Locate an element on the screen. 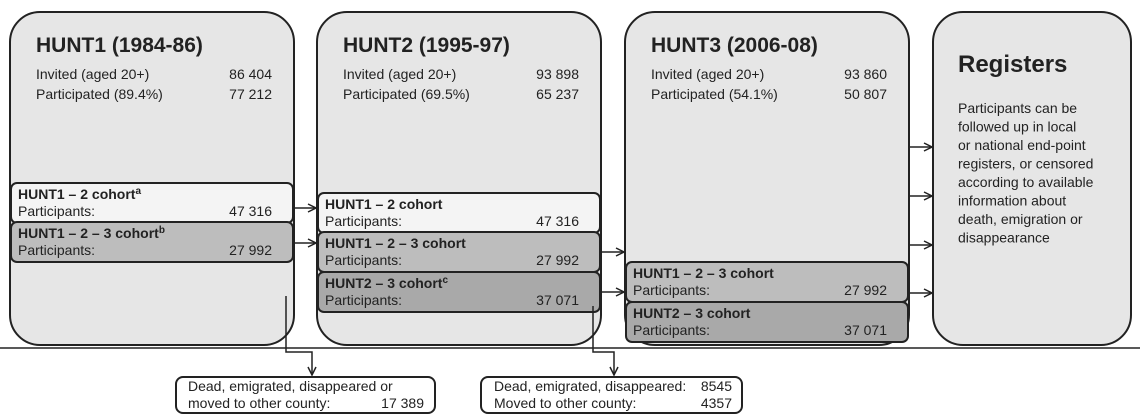 The height and width of the screenshot is (417, 1140). row-value: 86 404 is located at coordinates (250, 74).